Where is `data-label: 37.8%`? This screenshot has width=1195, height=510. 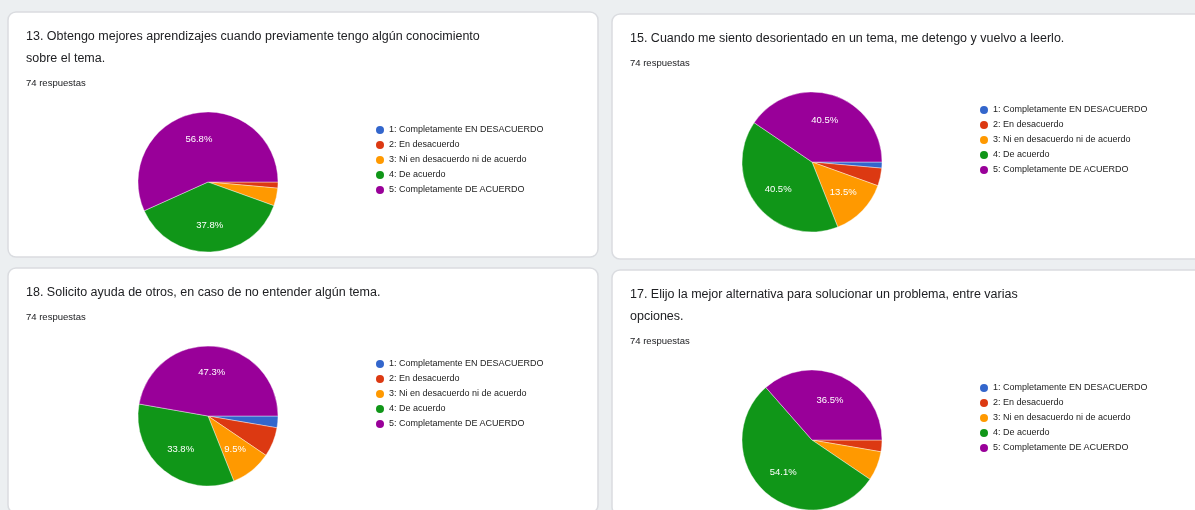 data-label: 37.8% is located at coordinates (210, 224).